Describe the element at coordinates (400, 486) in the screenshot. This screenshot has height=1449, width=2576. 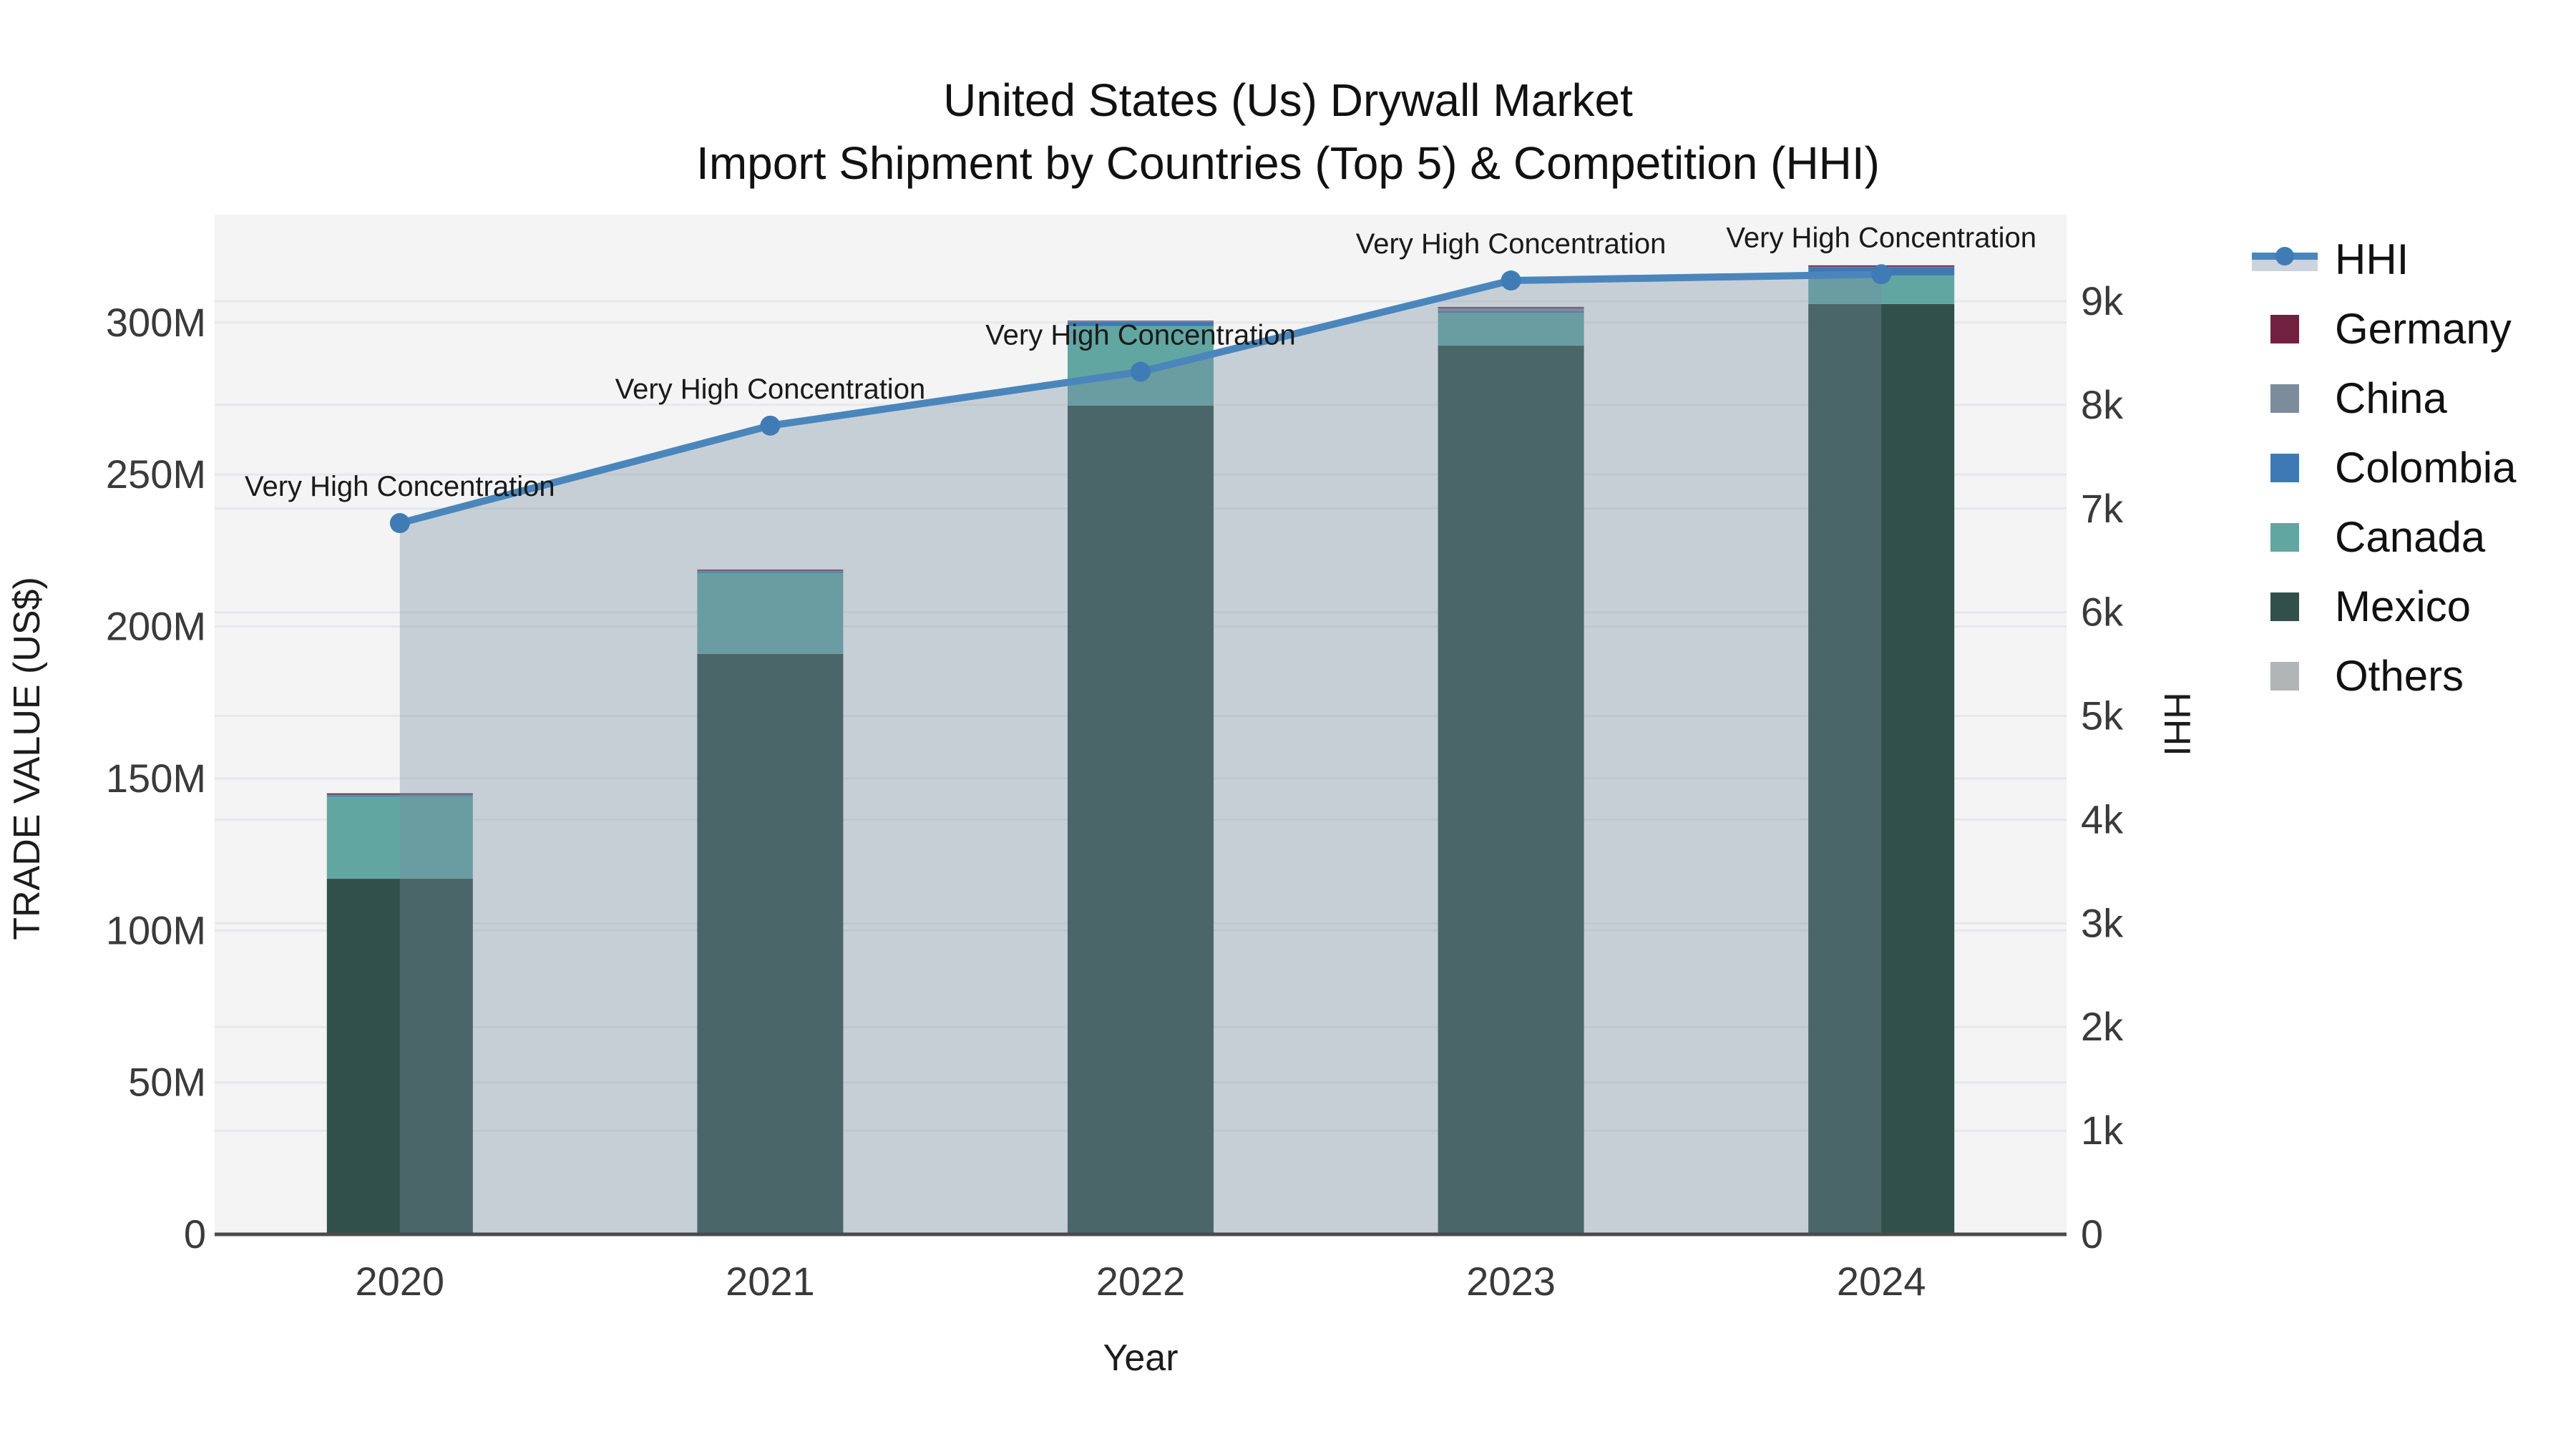
I see `annotation-2020: Very High Concentration` at that location.